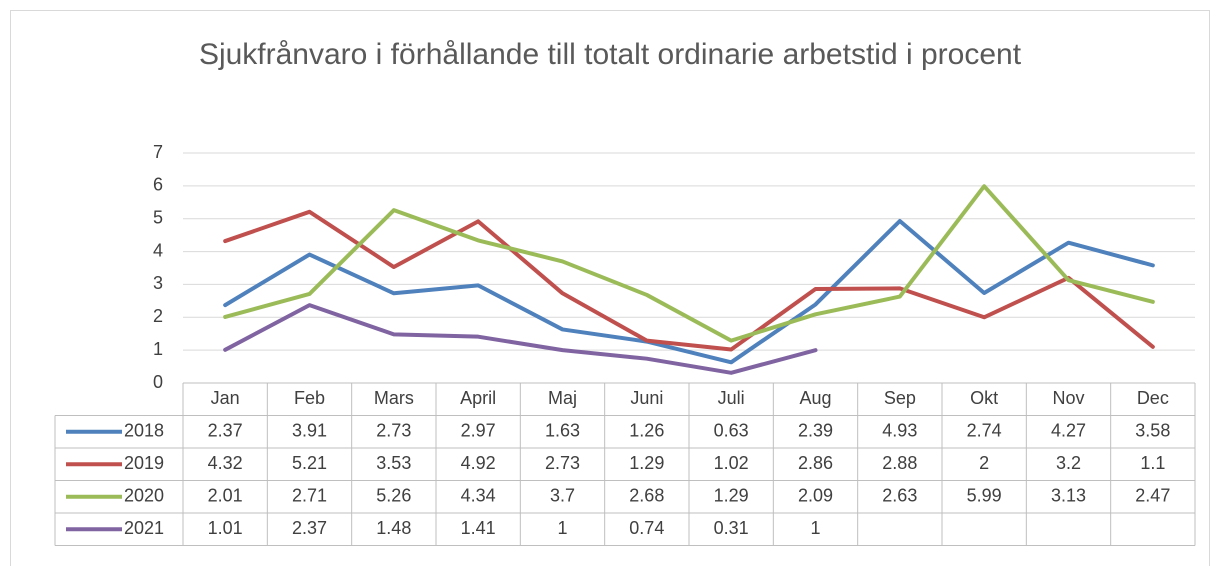  What do you see at coordinates (309, 431) in the screenshot?
I see `table-cell: 3.91` at bounding box center [309, 431].